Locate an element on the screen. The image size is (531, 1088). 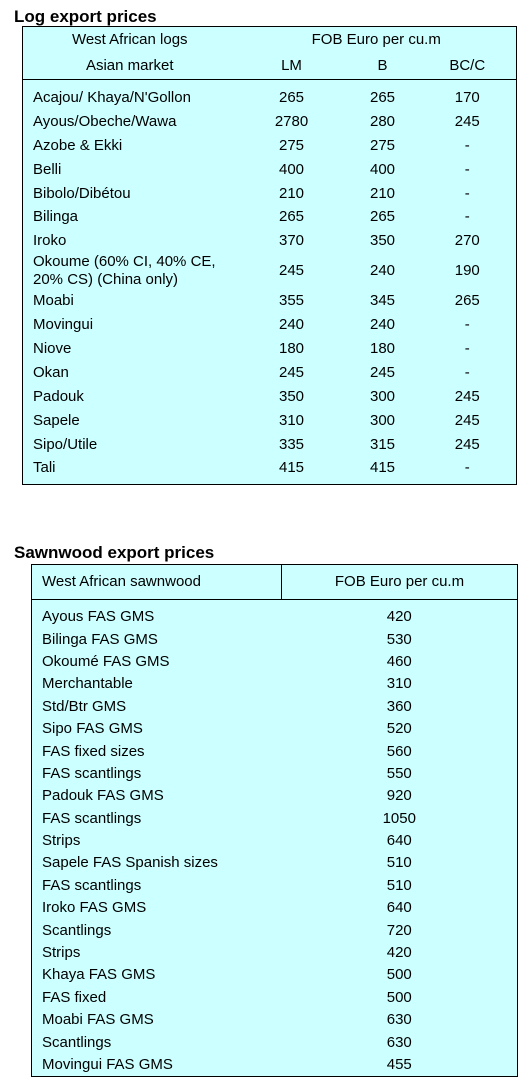
sawnwood-price: 455 is located at coordinates (399, 1064).